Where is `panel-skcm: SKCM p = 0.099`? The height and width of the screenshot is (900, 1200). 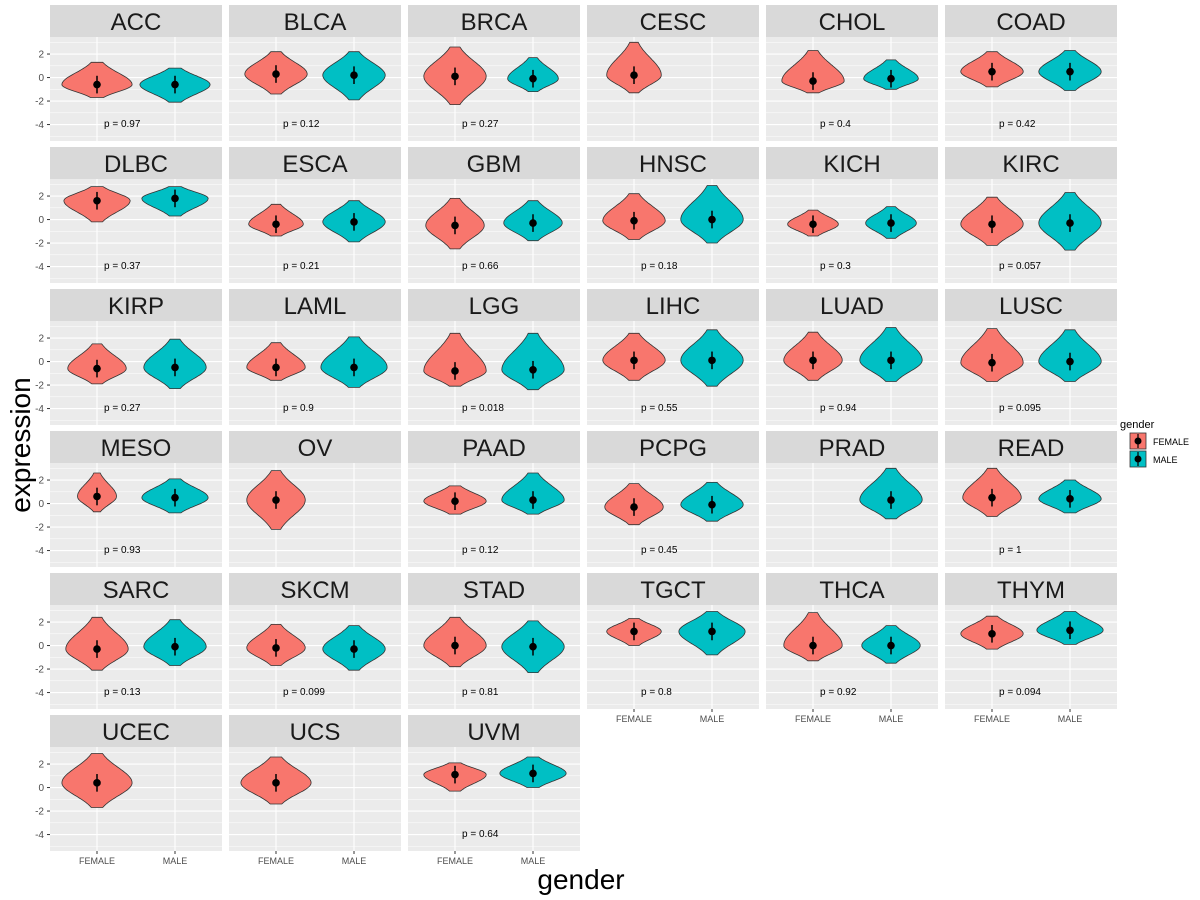 panel-skcm: SKCM p = 0.099 is located at coordinates (315, 641).